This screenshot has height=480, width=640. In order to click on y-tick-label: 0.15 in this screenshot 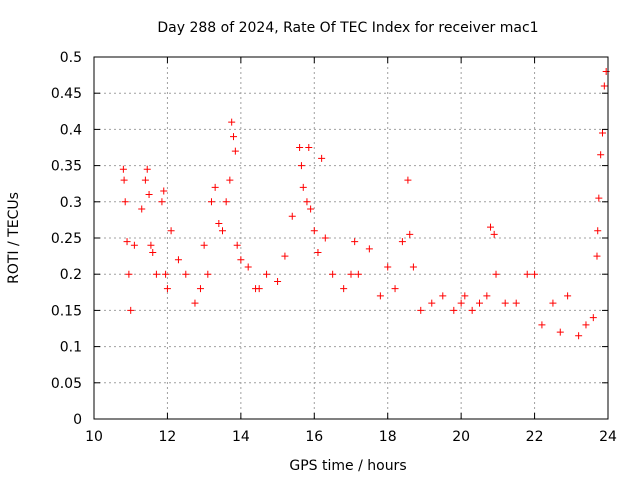, I will do `click(66, 311)`.